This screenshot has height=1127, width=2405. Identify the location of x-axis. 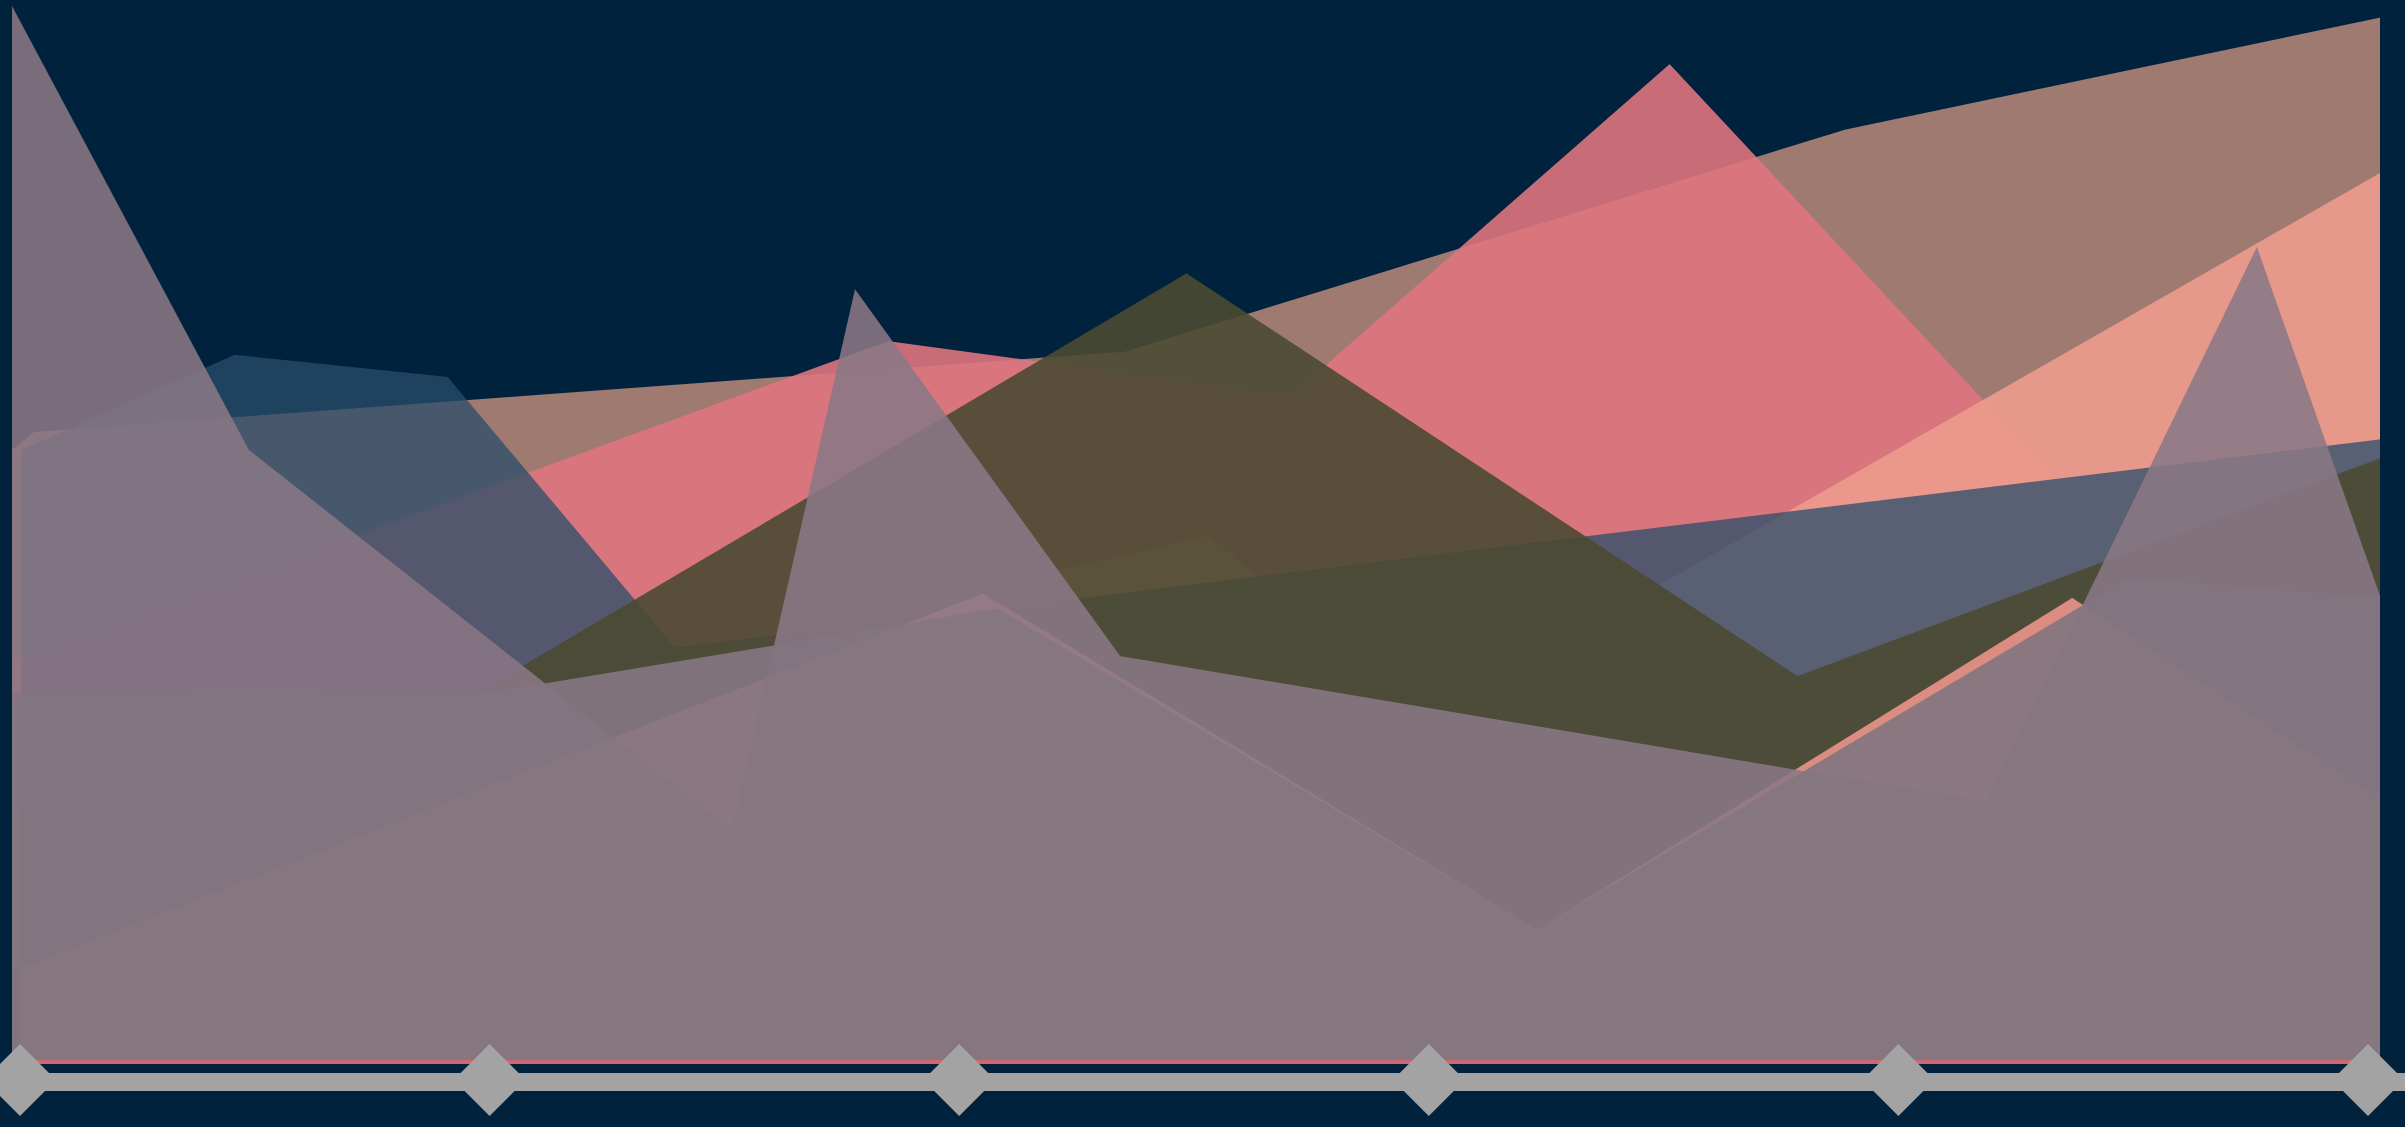
(1202, 1082).